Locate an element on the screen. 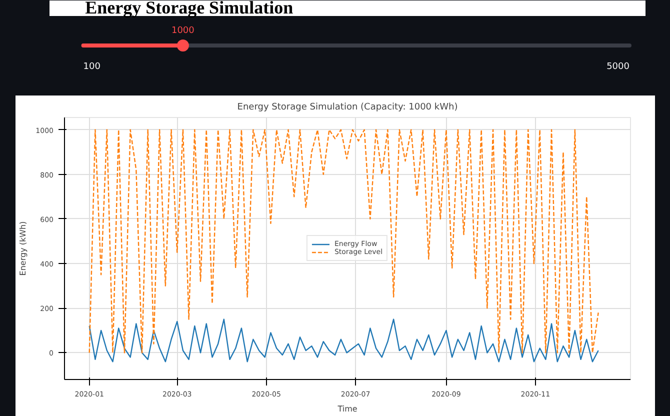 This screenshot has width=670, height=416. chart-title: Energy Storage Simulation (Capacity: 1000 kWh) is located at coordinates (347, 107).